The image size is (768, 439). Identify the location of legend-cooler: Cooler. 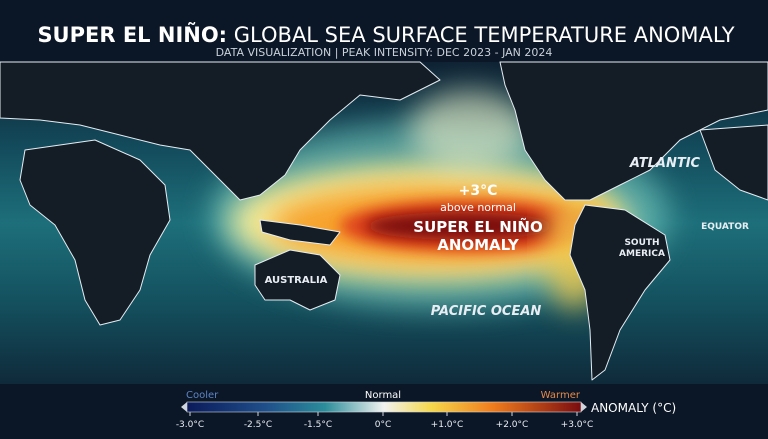
(202, 395).